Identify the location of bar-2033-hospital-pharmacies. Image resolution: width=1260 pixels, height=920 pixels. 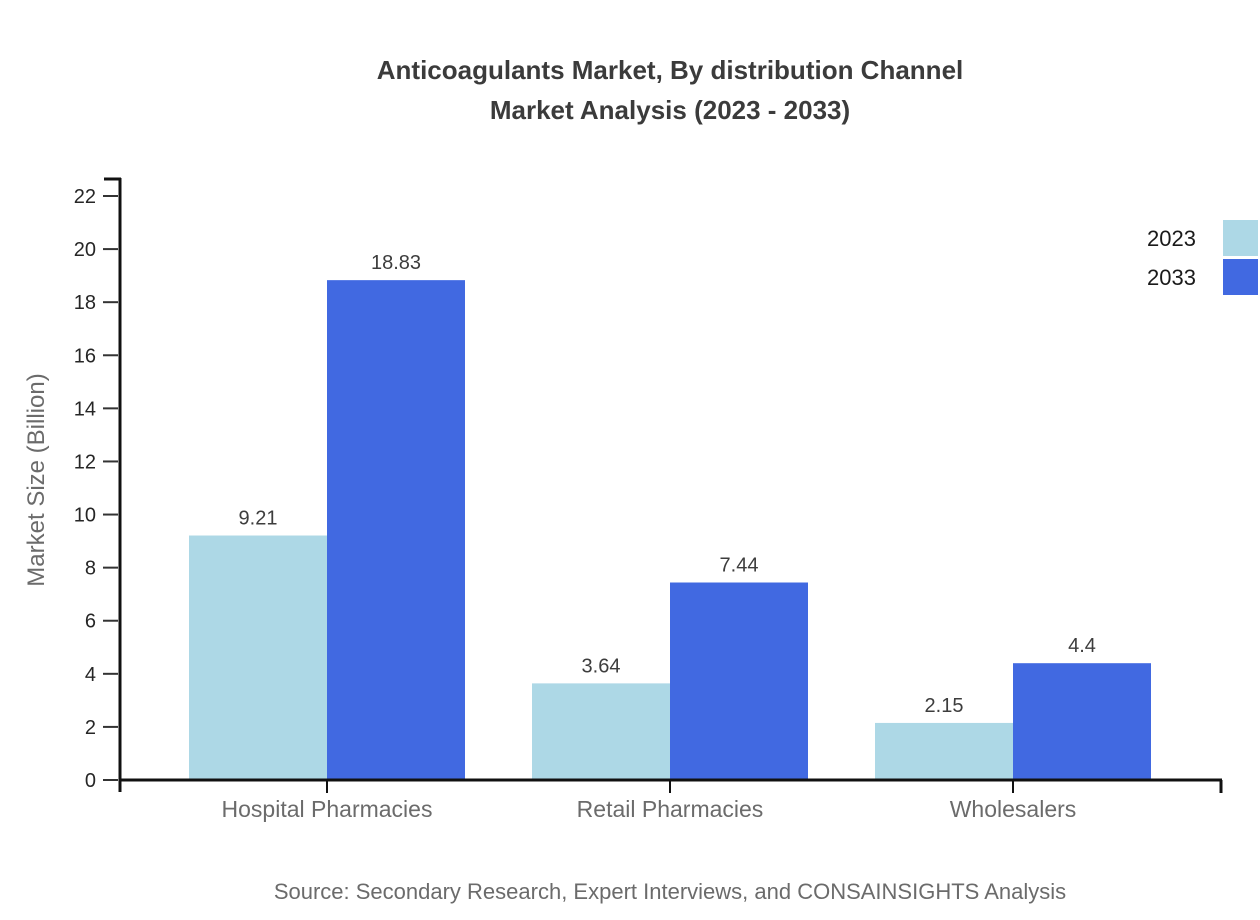
(396, 530).